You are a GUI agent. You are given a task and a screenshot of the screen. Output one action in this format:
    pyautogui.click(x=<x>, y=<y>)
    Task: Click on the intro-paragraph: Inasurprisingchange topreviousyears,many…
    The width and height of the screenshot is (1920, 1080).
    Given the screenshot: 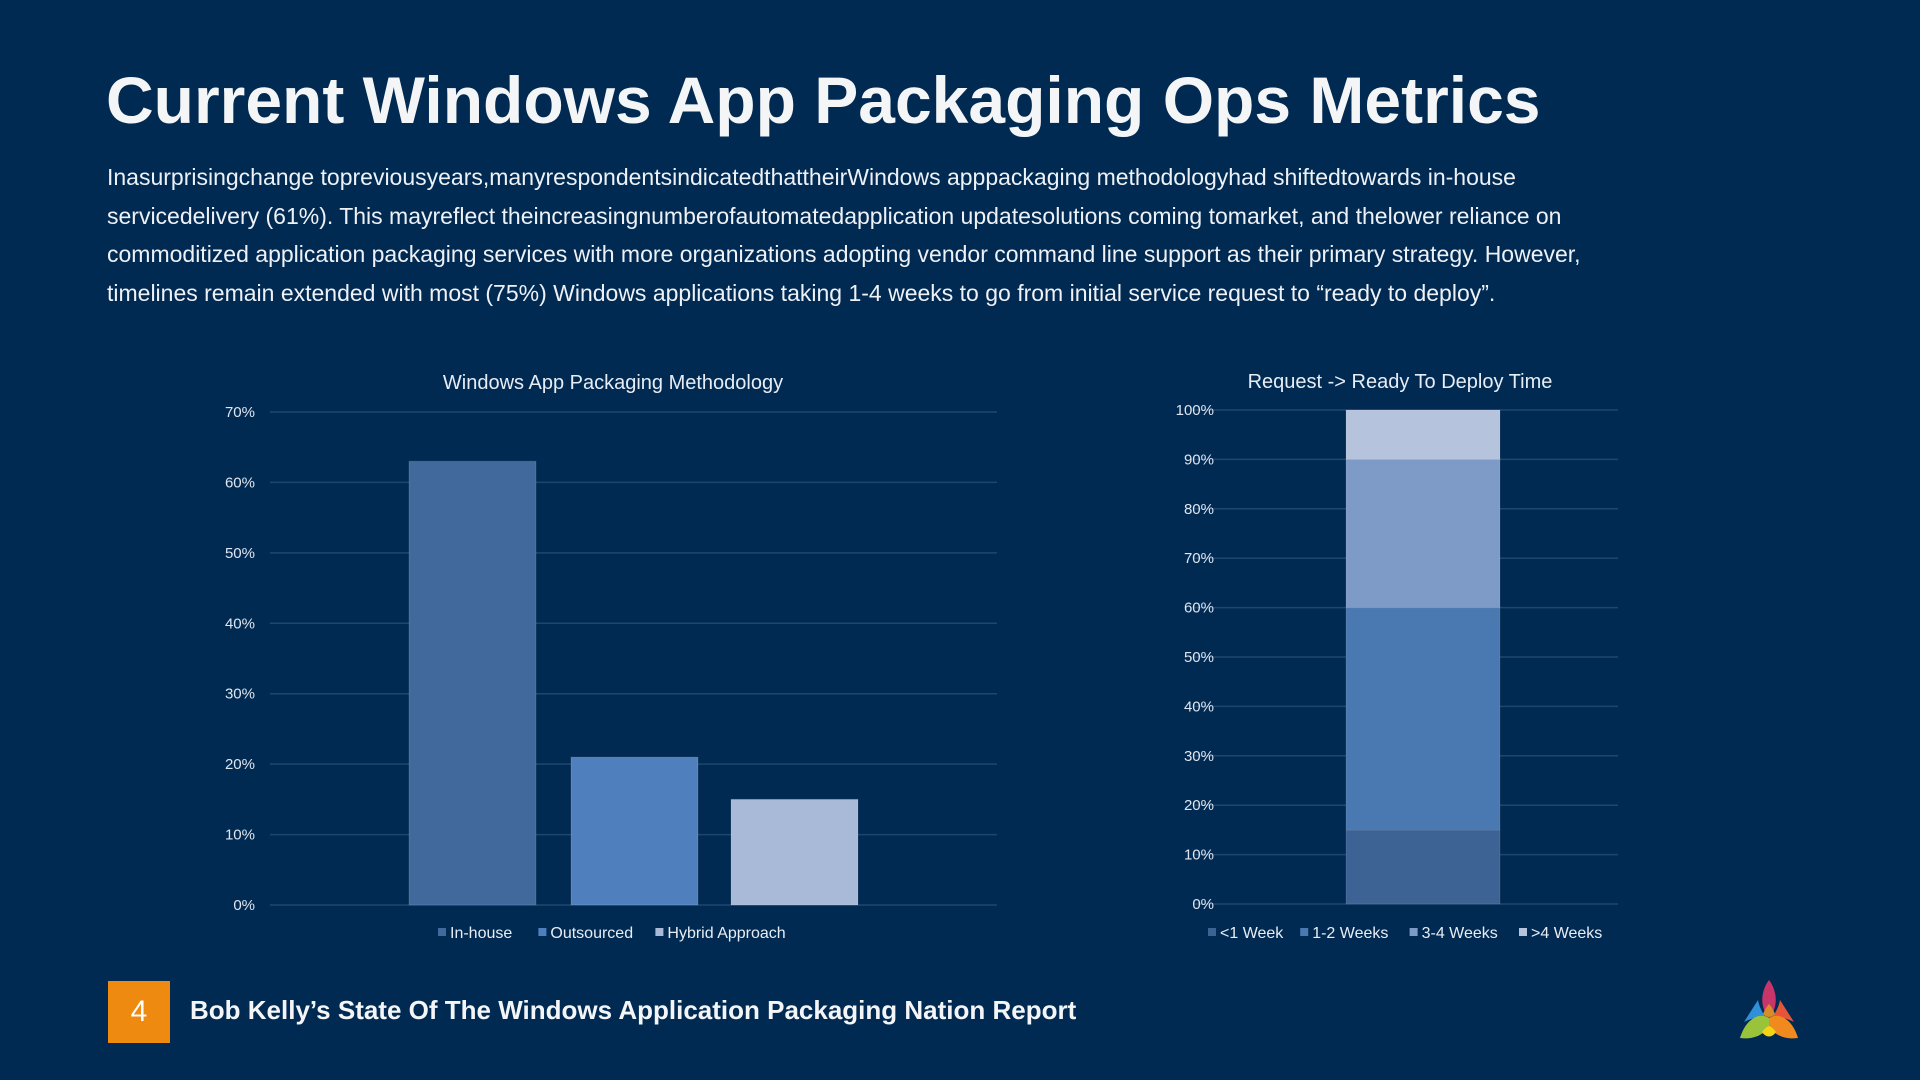 What is the action you would take?
    pyautogui.click(x=967, y=235)
    